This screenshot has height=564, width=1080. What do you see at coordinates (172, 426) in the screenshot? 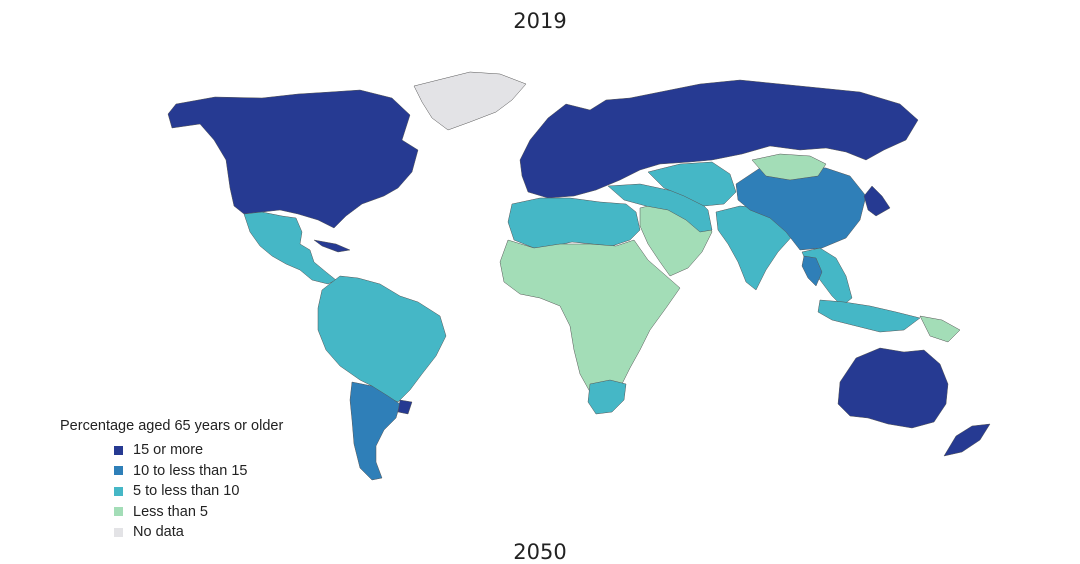
I see `legend-title: Percentage aged 65 years or older` at bounding box center [172, 426].